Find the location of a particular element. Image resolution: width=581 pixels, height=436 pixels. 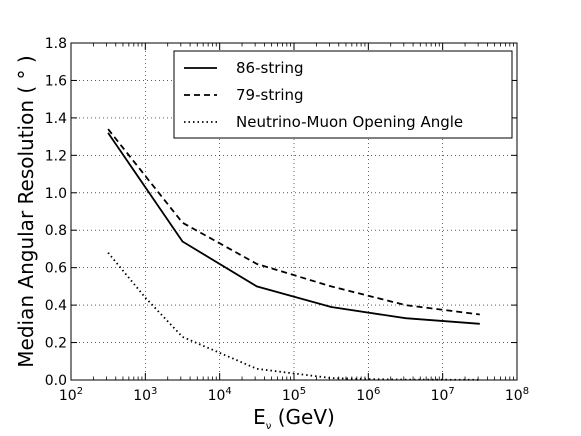

x-tick-label: 10⁶ is located at coordinates (368, 395).